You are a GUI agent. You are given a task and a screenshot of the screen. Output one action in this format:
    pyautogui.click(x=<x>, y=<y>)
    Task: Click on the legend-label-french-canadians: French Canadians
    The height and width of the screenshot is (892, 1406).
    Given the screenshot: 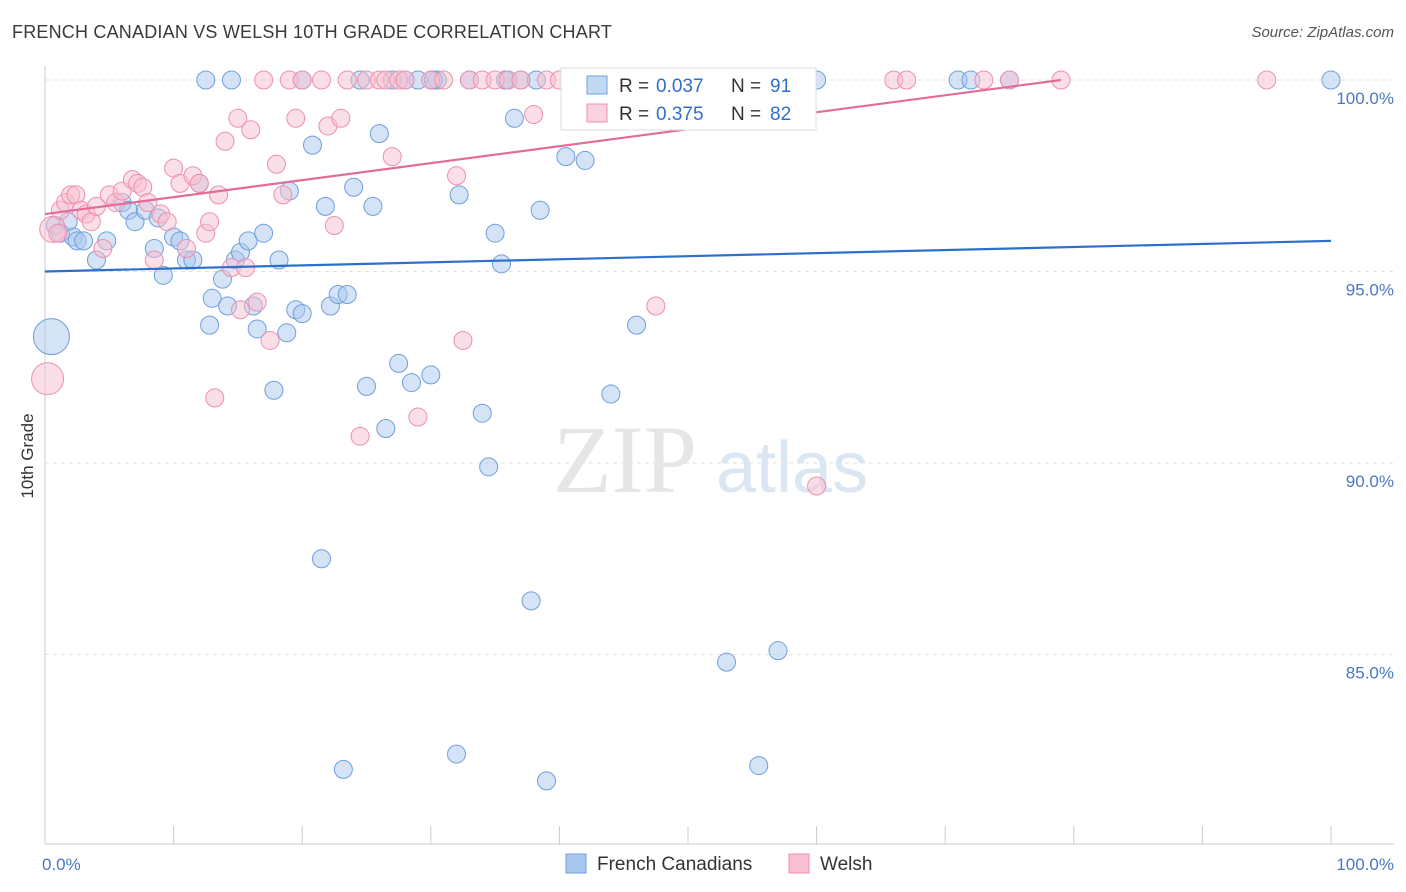 What is the action you would take?
    pyautogui.click(x=674, y=864)
    